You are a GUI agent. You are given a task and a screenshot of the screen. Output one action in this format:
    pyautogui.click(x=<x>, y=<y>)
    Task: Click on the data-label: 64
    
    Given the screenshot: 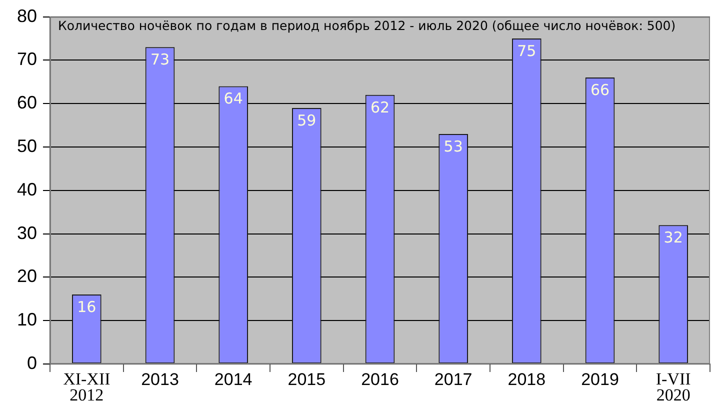 What is the action you would take?
    pyautogui.click(x=233, y=99)
    